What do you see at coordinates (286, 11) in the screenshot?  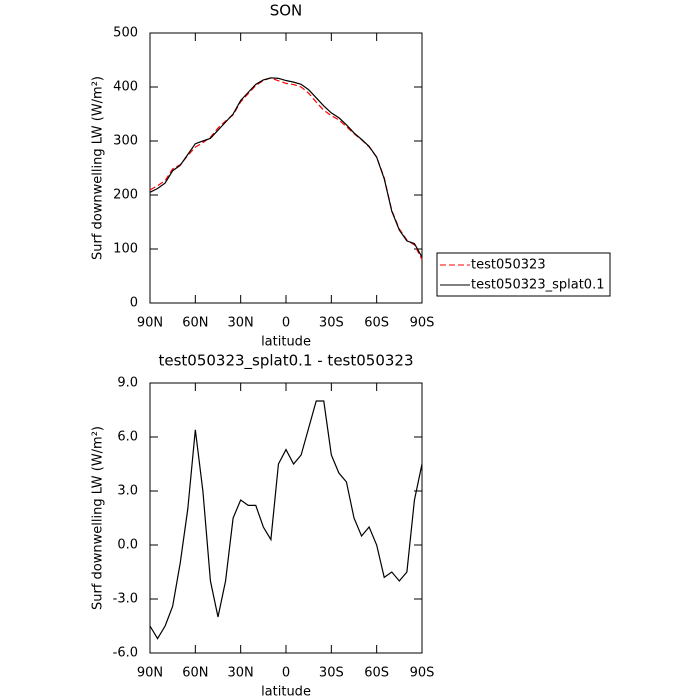 I see `chart-title: SON` at bounding box center [286, 11].